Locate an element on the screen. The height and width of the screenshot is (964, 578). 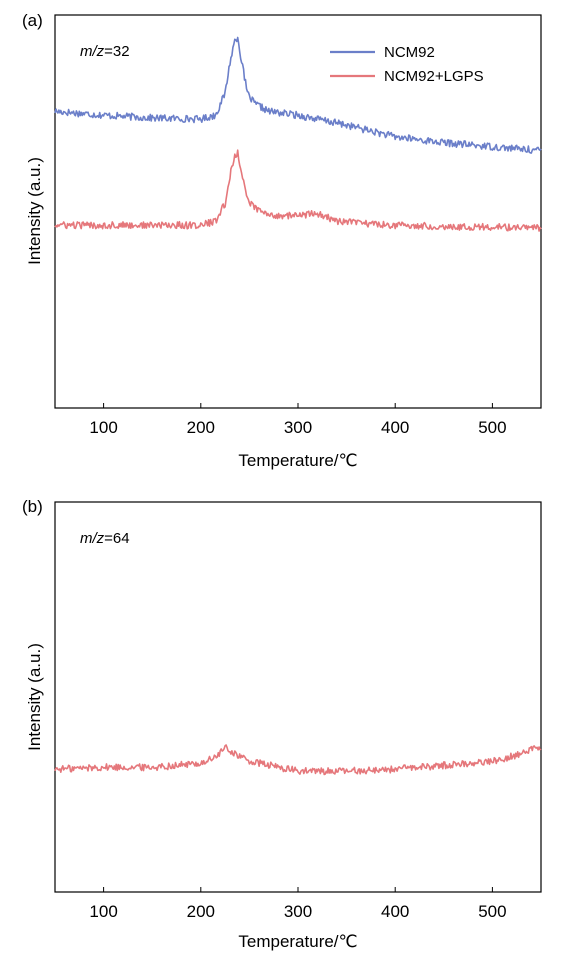
legend-label-ncm92-lgps: NCM92+LGPS is located at coordinates (434, 76).